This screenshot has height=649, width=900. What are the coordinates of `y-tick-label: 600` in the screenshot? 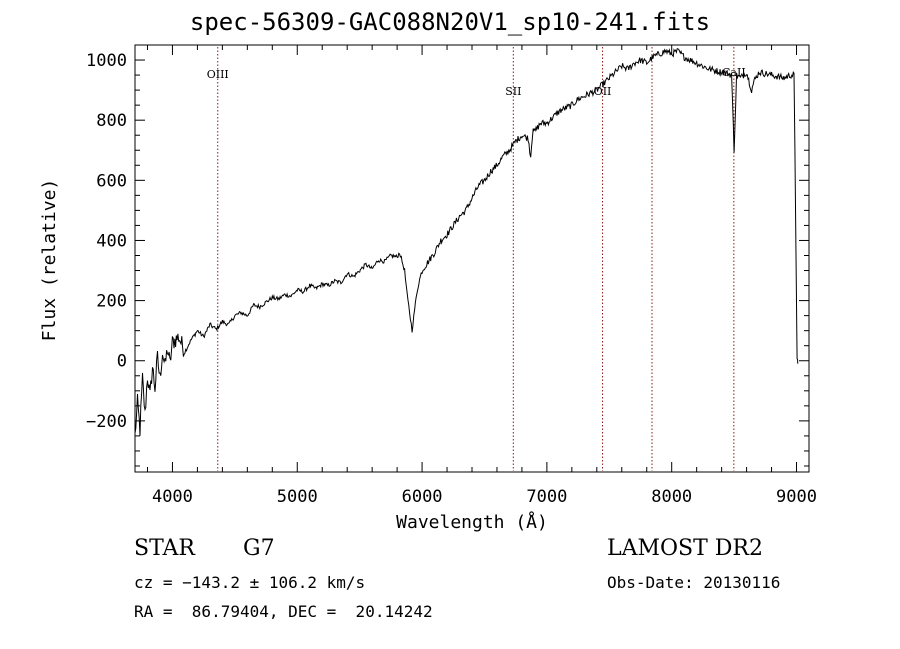 It's located at (111, 181).